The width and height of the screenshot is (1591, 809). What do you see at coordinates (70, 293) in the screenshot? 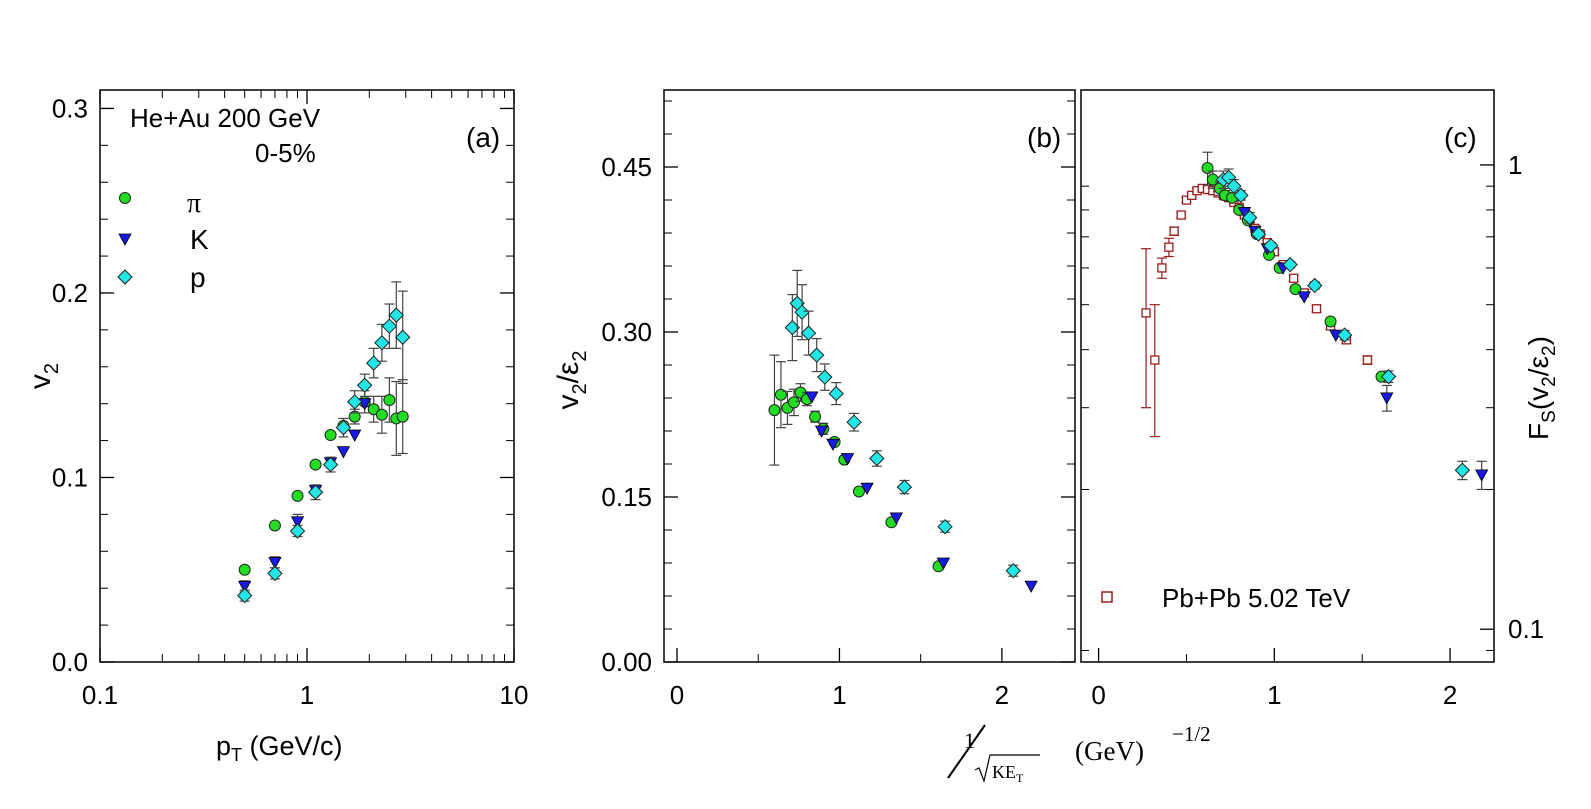
I see `y-tick-label: 0.2` at bounding box center [70, 293].